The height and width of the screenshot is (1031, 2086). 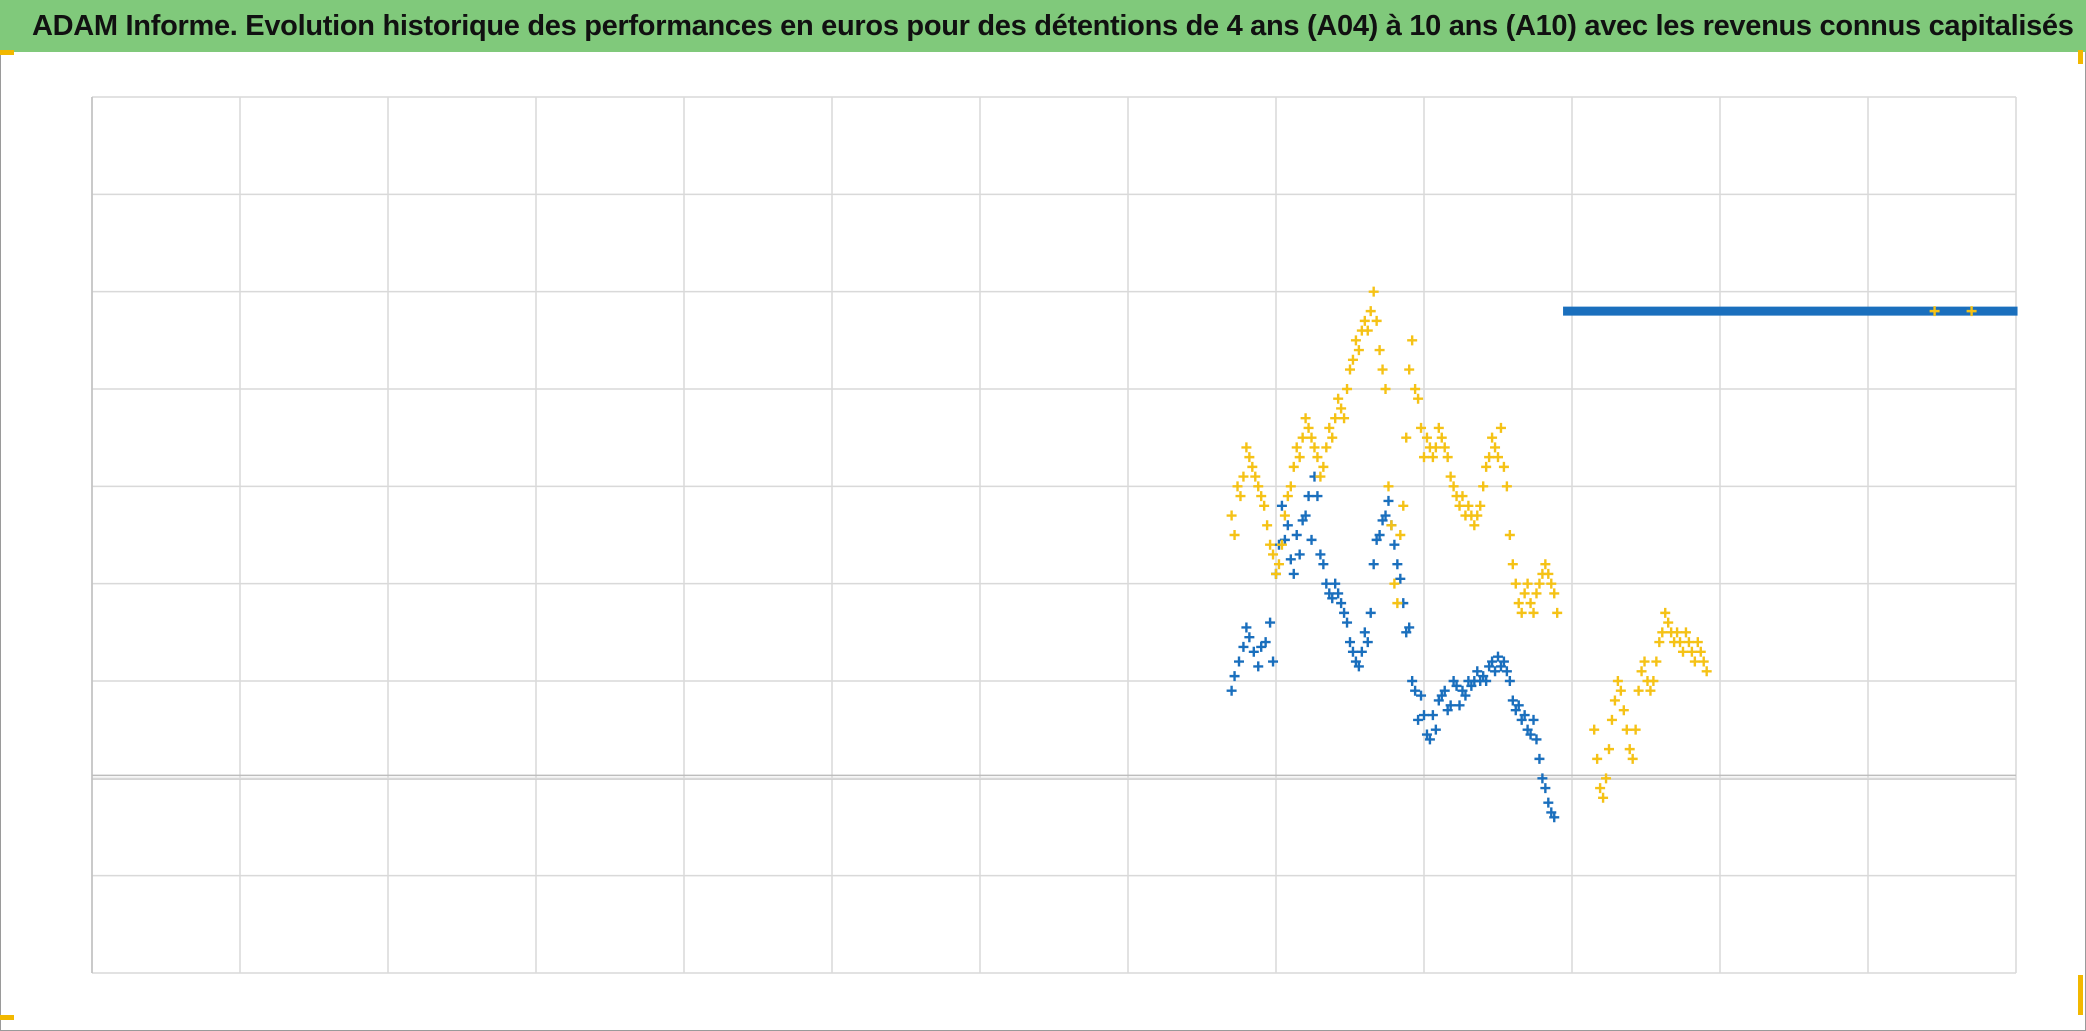 I want to click on corner-marker-top-right, so click(x=2080, y=57).